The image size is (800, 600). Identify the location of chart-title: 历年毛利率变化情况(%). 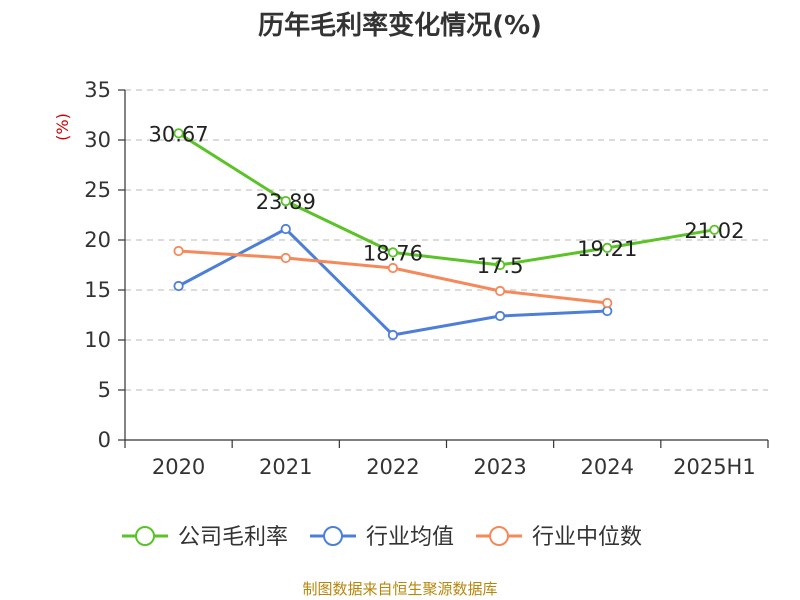
(400, 25).